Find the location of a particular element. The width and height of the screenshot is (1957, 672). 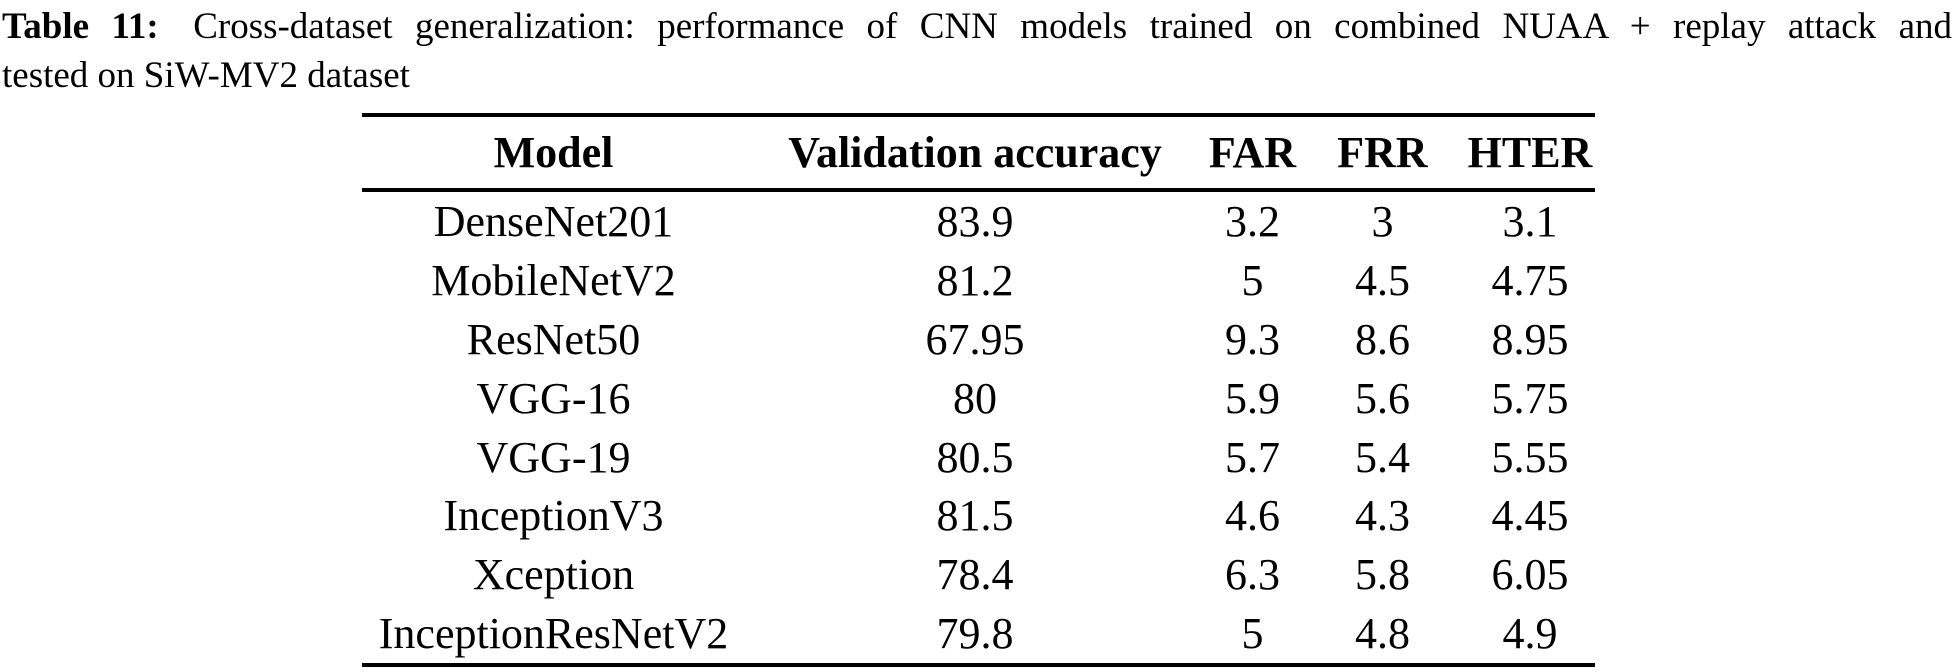

table-header: Model Validation accuracy FAR FRR HTER is located at coordinates (978, 153).